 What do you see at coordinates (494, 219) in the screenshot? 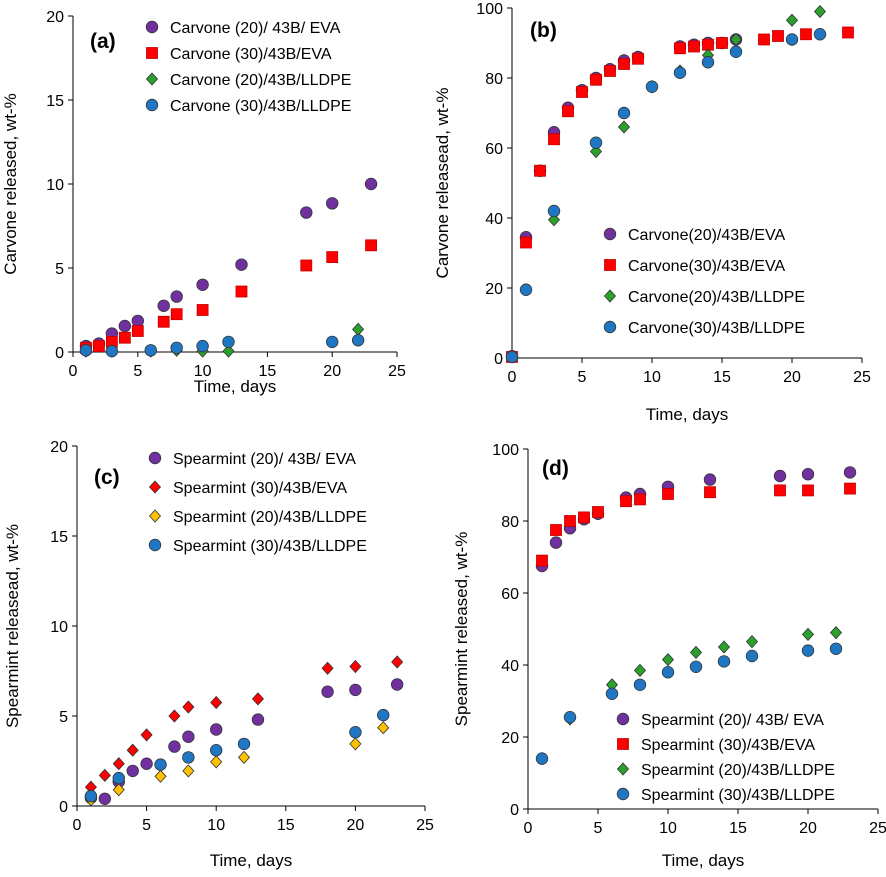
I see `y-tick-label: 40` at bounding box center [494, 219].